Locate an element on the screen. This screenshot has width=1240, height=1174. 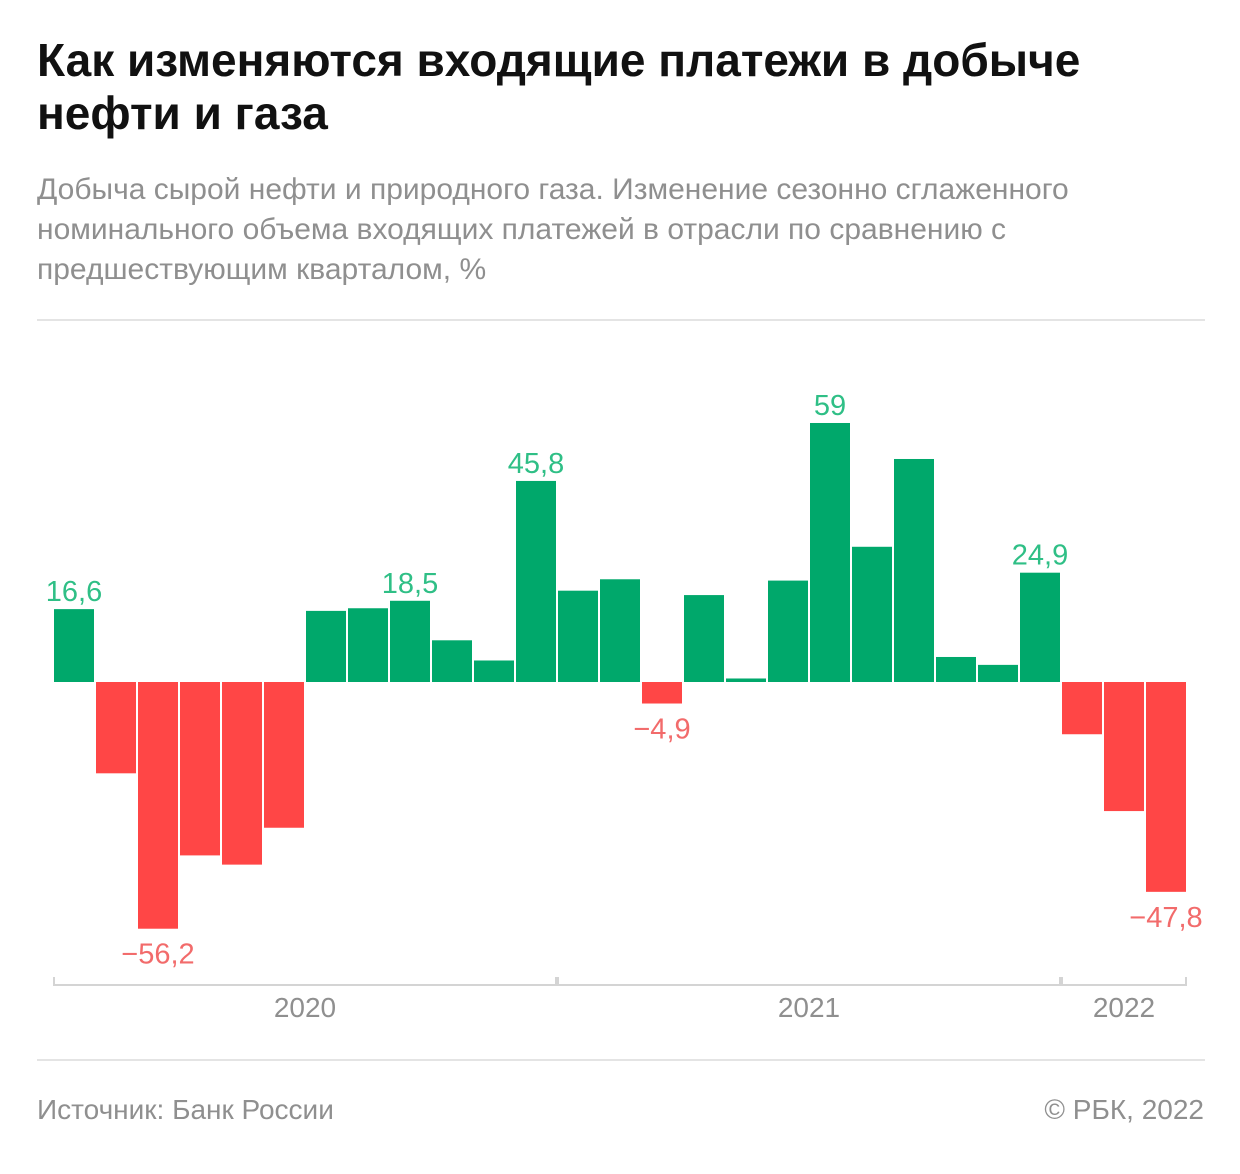
value-label-14: −4,9 is located at coordinates (661, 730).